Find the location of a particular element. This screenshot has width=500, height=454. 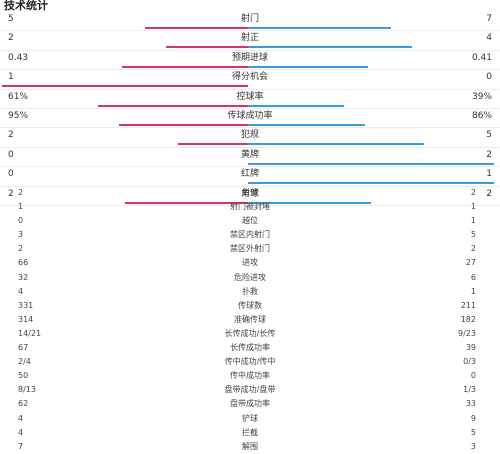

stat-label: 传球成功率 is located at coordinates (250, 115).